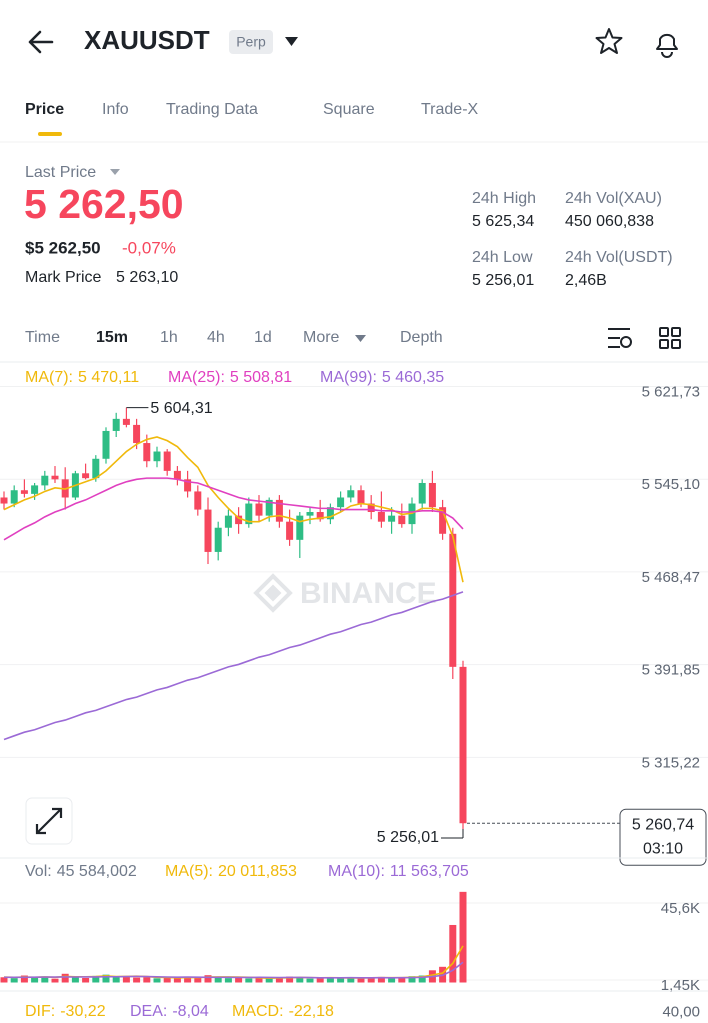 Image resolution: width=708 pixels, height=1023 pixels. Describe the element at coordinates (112, 337) in the screenshot. I see `interval: 15m` at that location.